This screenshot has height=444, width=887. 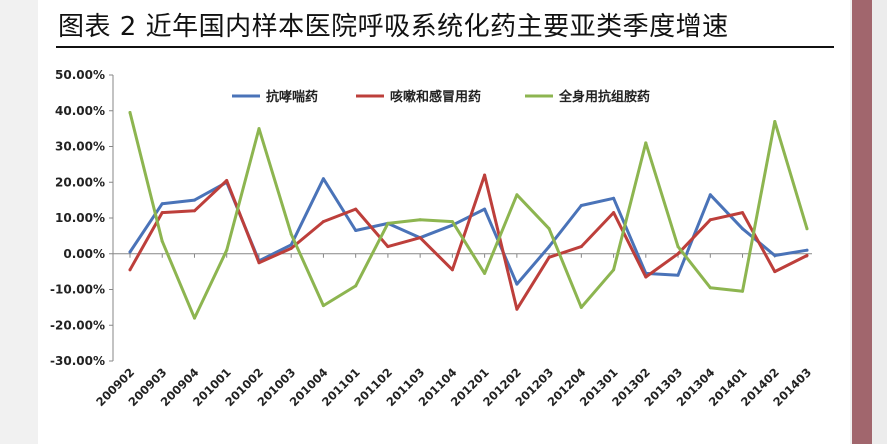 I want to click on legend-item-1: 抗哮喘药, so click(x=275, y=97).